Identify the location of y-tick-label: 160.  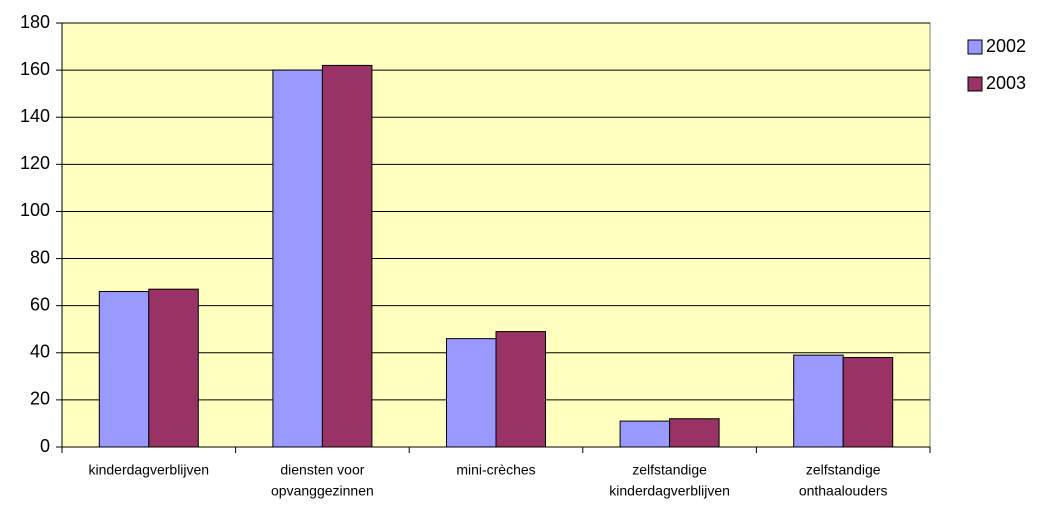
(35, 69).